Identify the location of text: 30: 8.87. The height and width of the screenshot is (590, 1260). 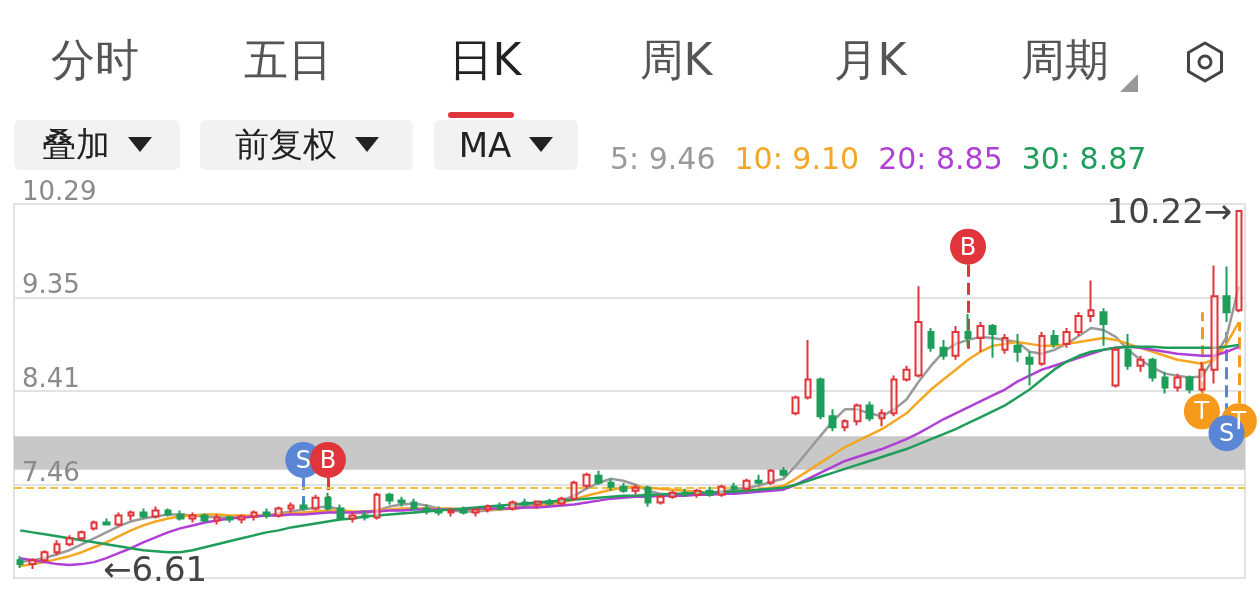
(1084, 158).